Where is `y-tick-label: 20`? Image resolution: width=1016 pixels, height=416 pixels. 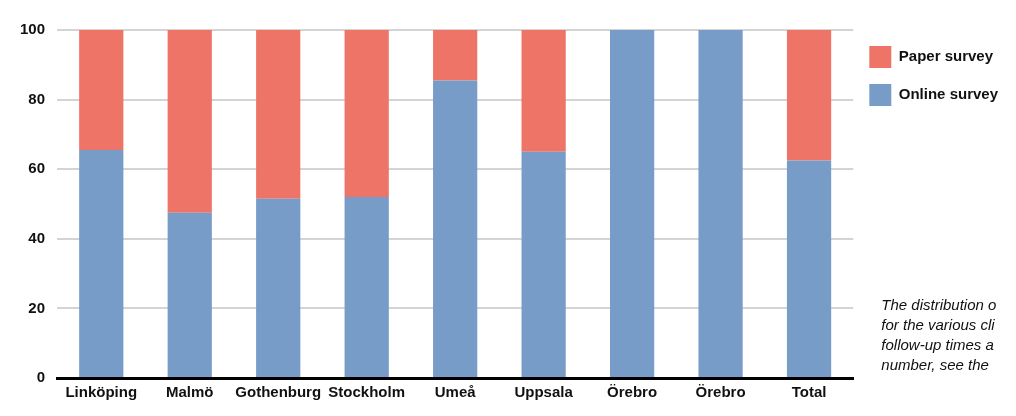 y-tick-label: 20 is located at coordinates (37, 307).